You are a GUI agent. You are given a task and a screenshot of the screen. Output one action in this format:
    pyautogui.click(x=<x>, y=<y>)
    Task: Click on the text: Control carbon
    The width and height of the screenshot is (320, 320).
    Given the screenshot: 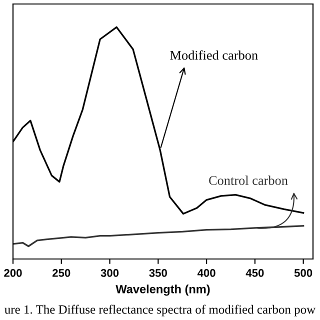 What is the action you would take?
    pyautogui.click(x=248, y=180)
    